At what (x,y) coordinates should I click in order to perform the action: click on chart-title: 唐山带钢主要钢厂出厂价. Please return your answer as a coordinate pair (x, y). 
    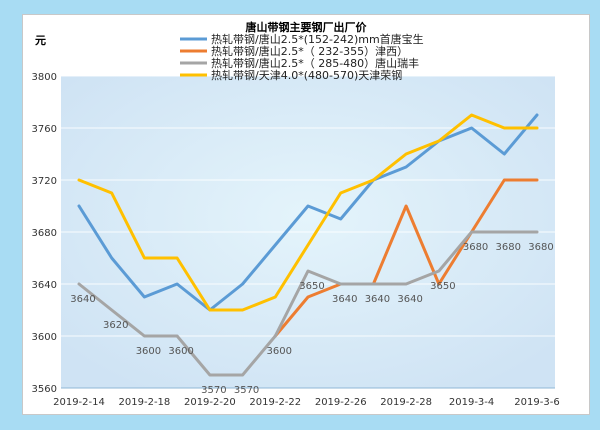
    Looking at the image, I should click on (307, 27).